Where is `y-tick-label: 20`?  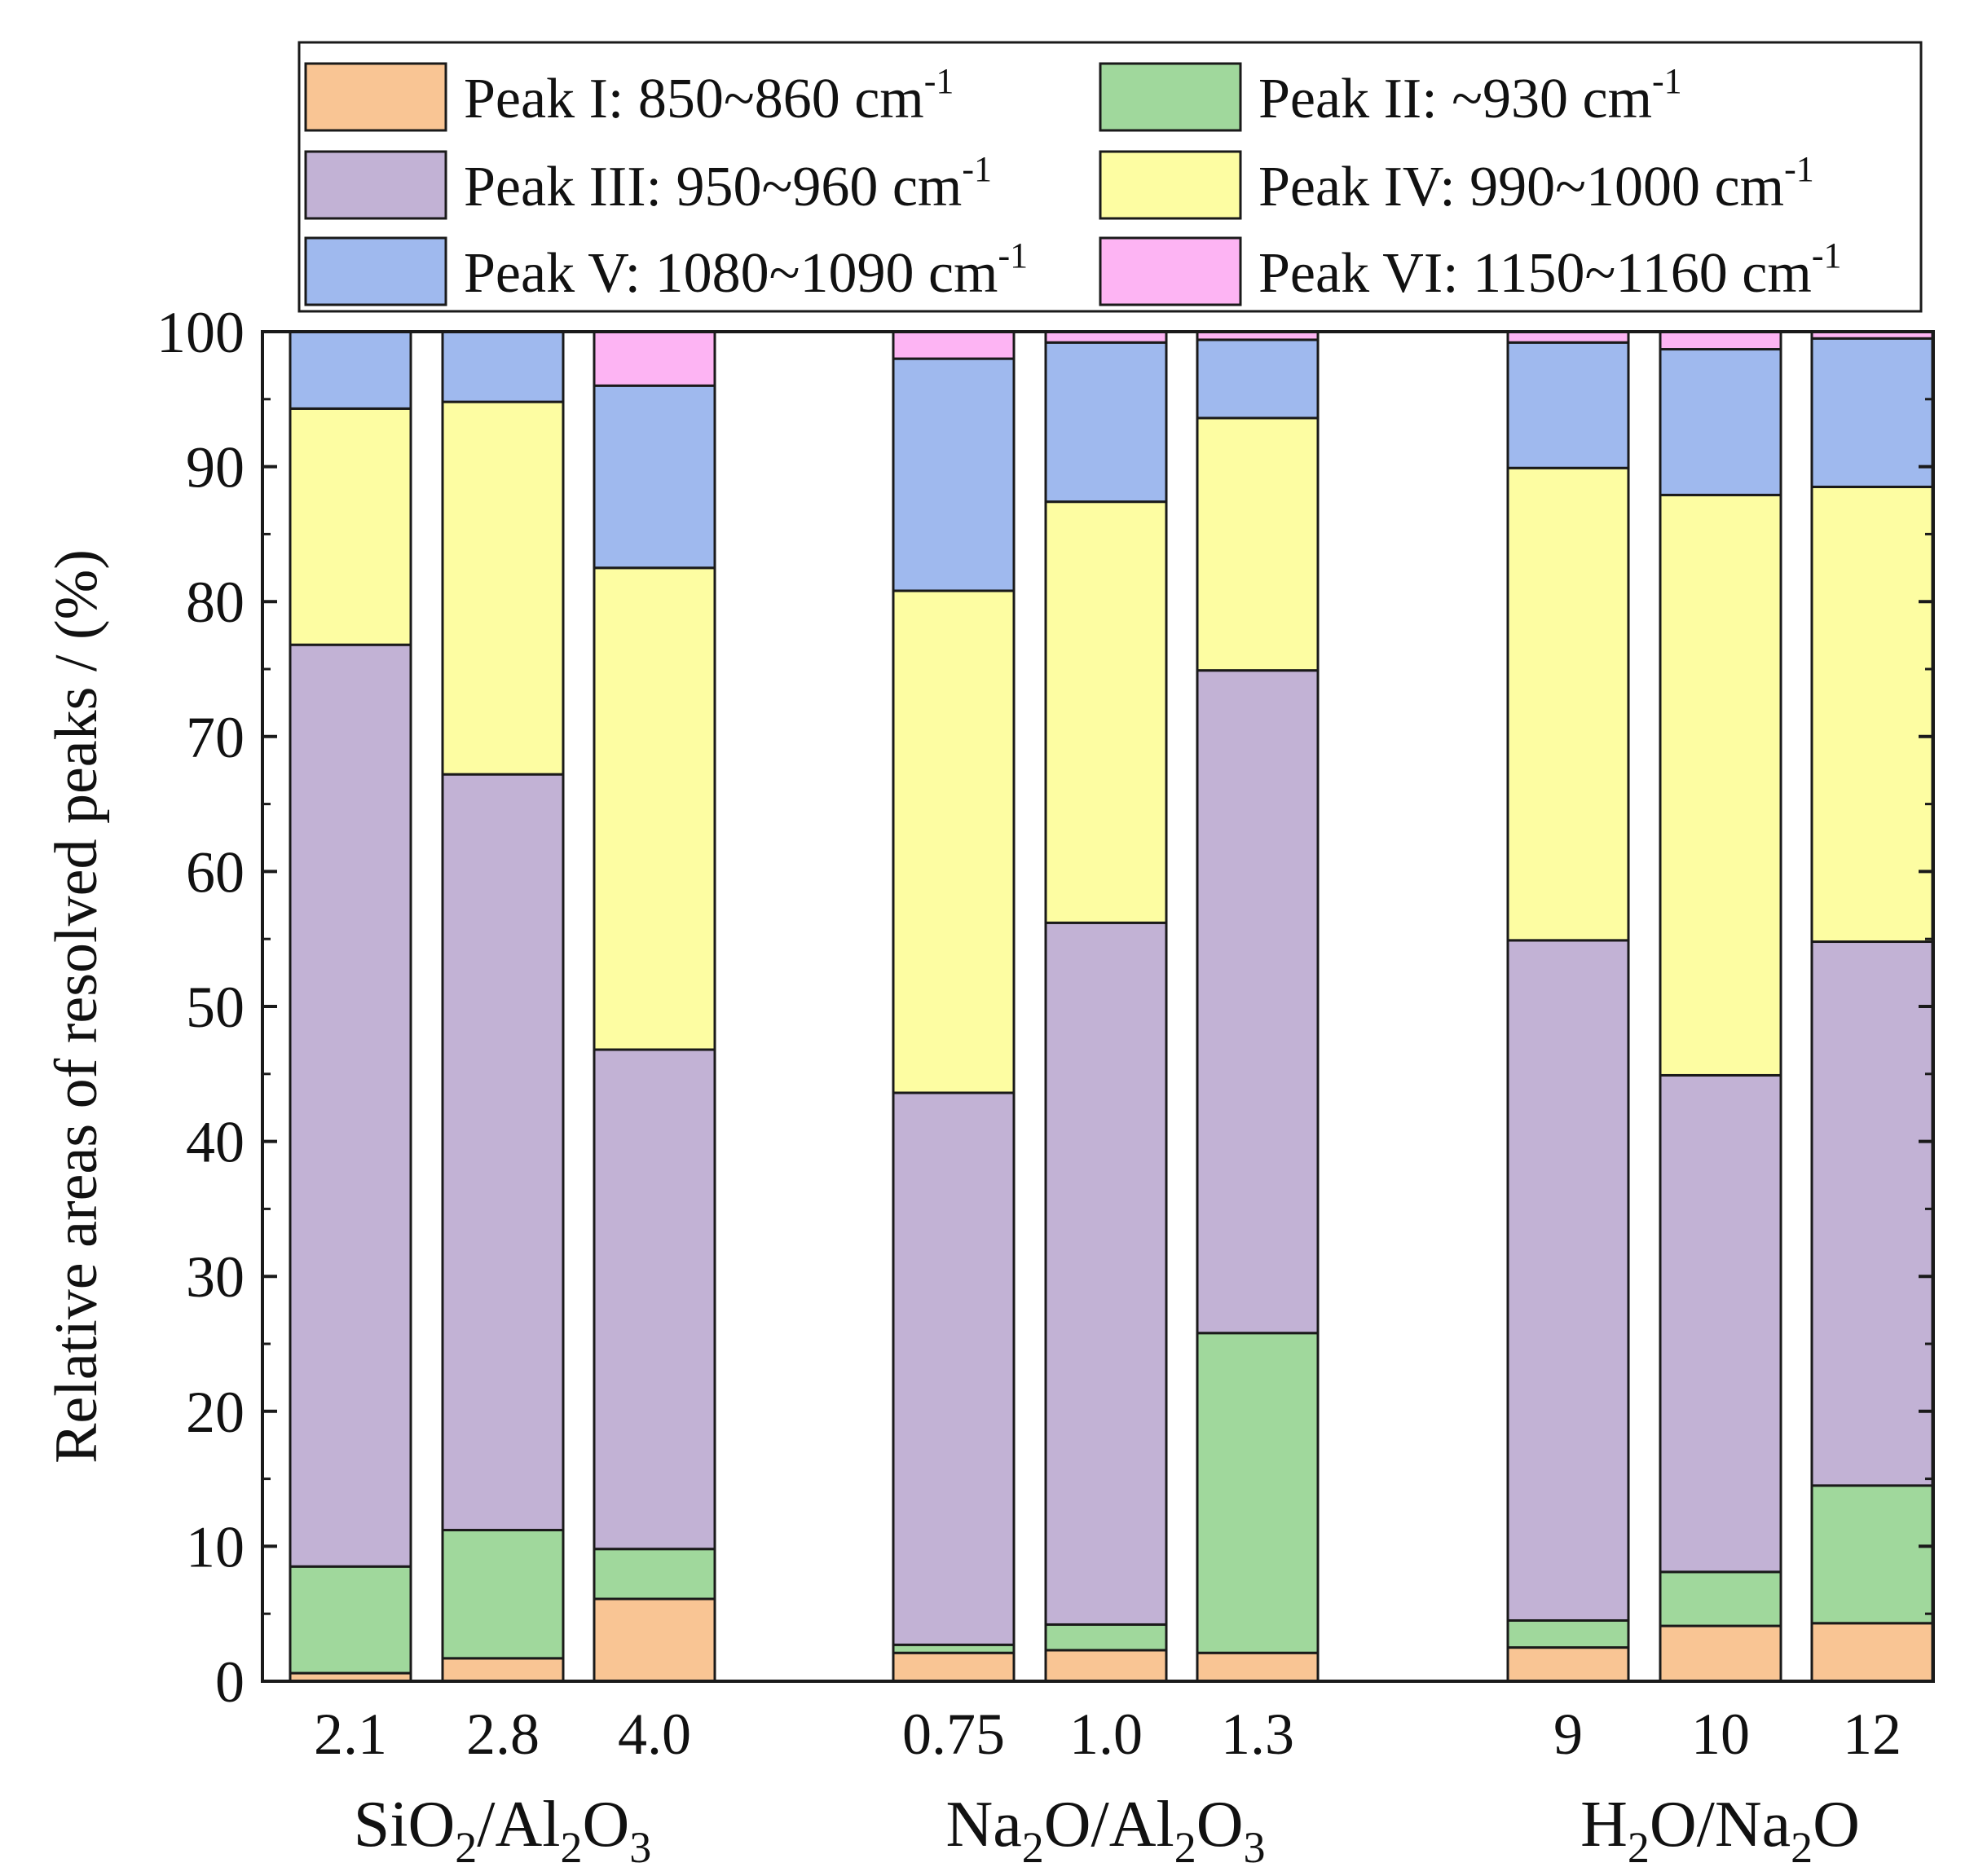 y-tick-label: 20 is located at coordinates (216, 1412).